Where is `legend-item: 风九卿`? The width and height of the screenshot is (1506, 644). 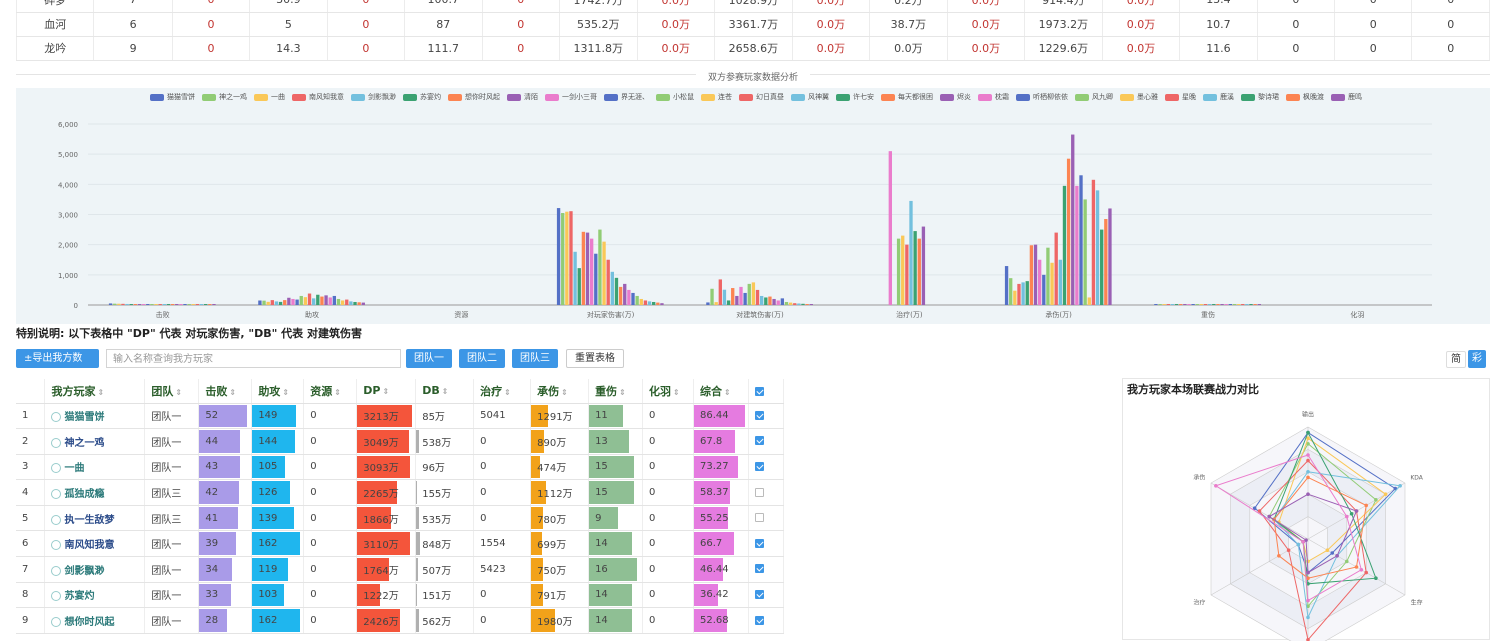
legend-item: 风九卿 is located at coordinates (1094, 97).